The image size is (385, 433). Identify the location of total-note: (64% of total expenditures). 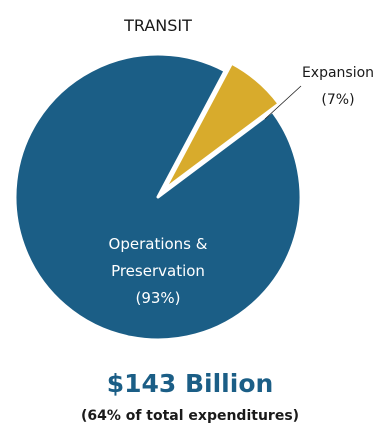
(190, 416).